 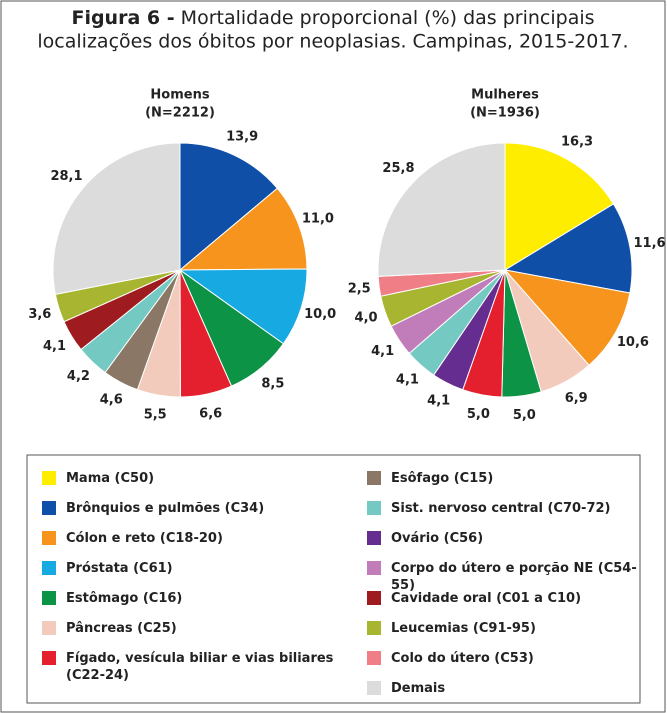 I want to click on legend-label: Ovário (C56), so click(x=437, y=538).